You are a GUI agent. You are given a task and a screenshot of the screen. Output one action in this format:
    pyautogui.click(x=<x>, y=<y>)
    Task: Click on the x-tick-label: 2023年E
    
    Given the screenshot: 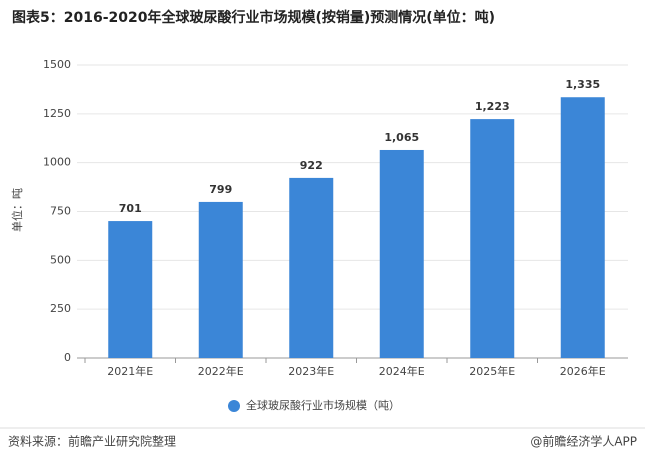 What is the action you would take?
    pyautogui.click(x=311, y=371)
    